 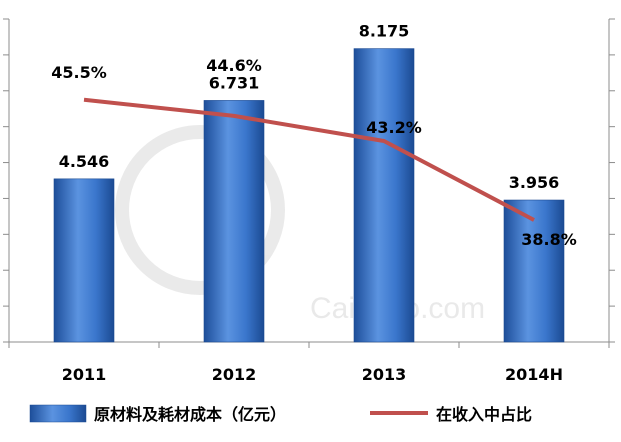 What do you see at coordinates (384, 374) in the screenshot?
I see `category-label: 2013` at bounding box center [384, 374].